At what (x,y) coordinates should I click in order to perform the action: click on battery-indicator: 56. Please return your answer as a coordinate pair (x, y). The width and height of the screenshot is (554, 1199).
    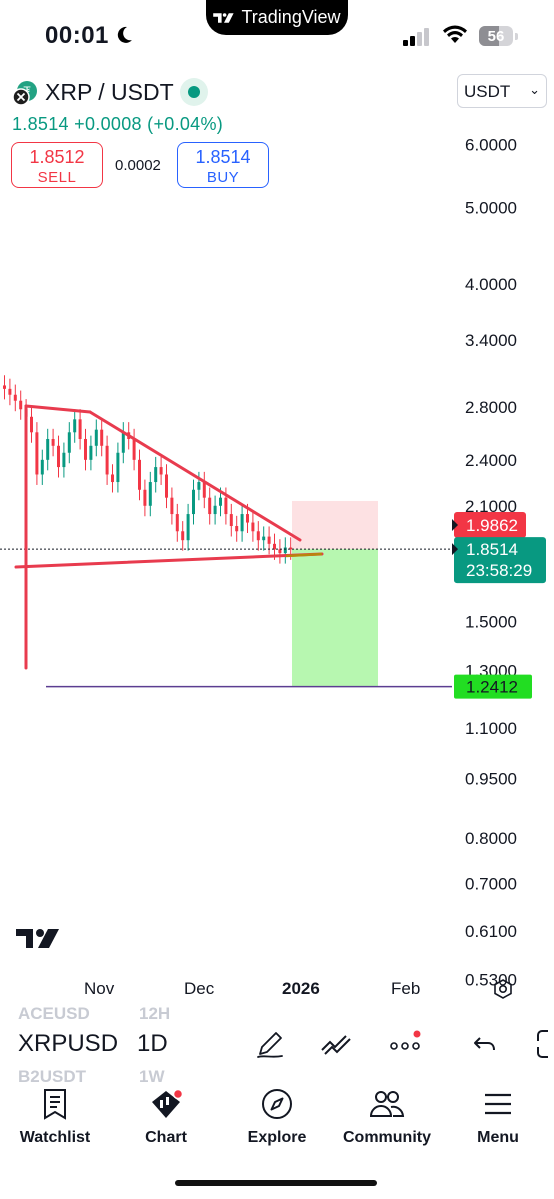
    Looking at the image, I should click on (496, 36).